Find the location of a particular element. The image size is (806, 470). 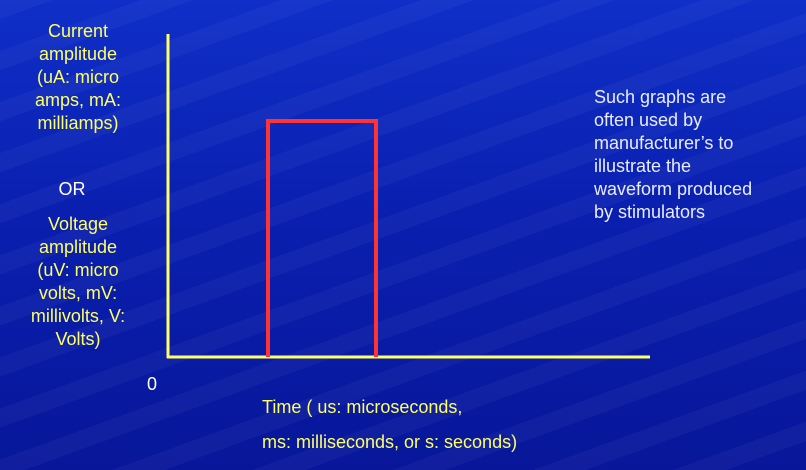

y-label-line: volts, mV: is located at coordinates (78, 293).